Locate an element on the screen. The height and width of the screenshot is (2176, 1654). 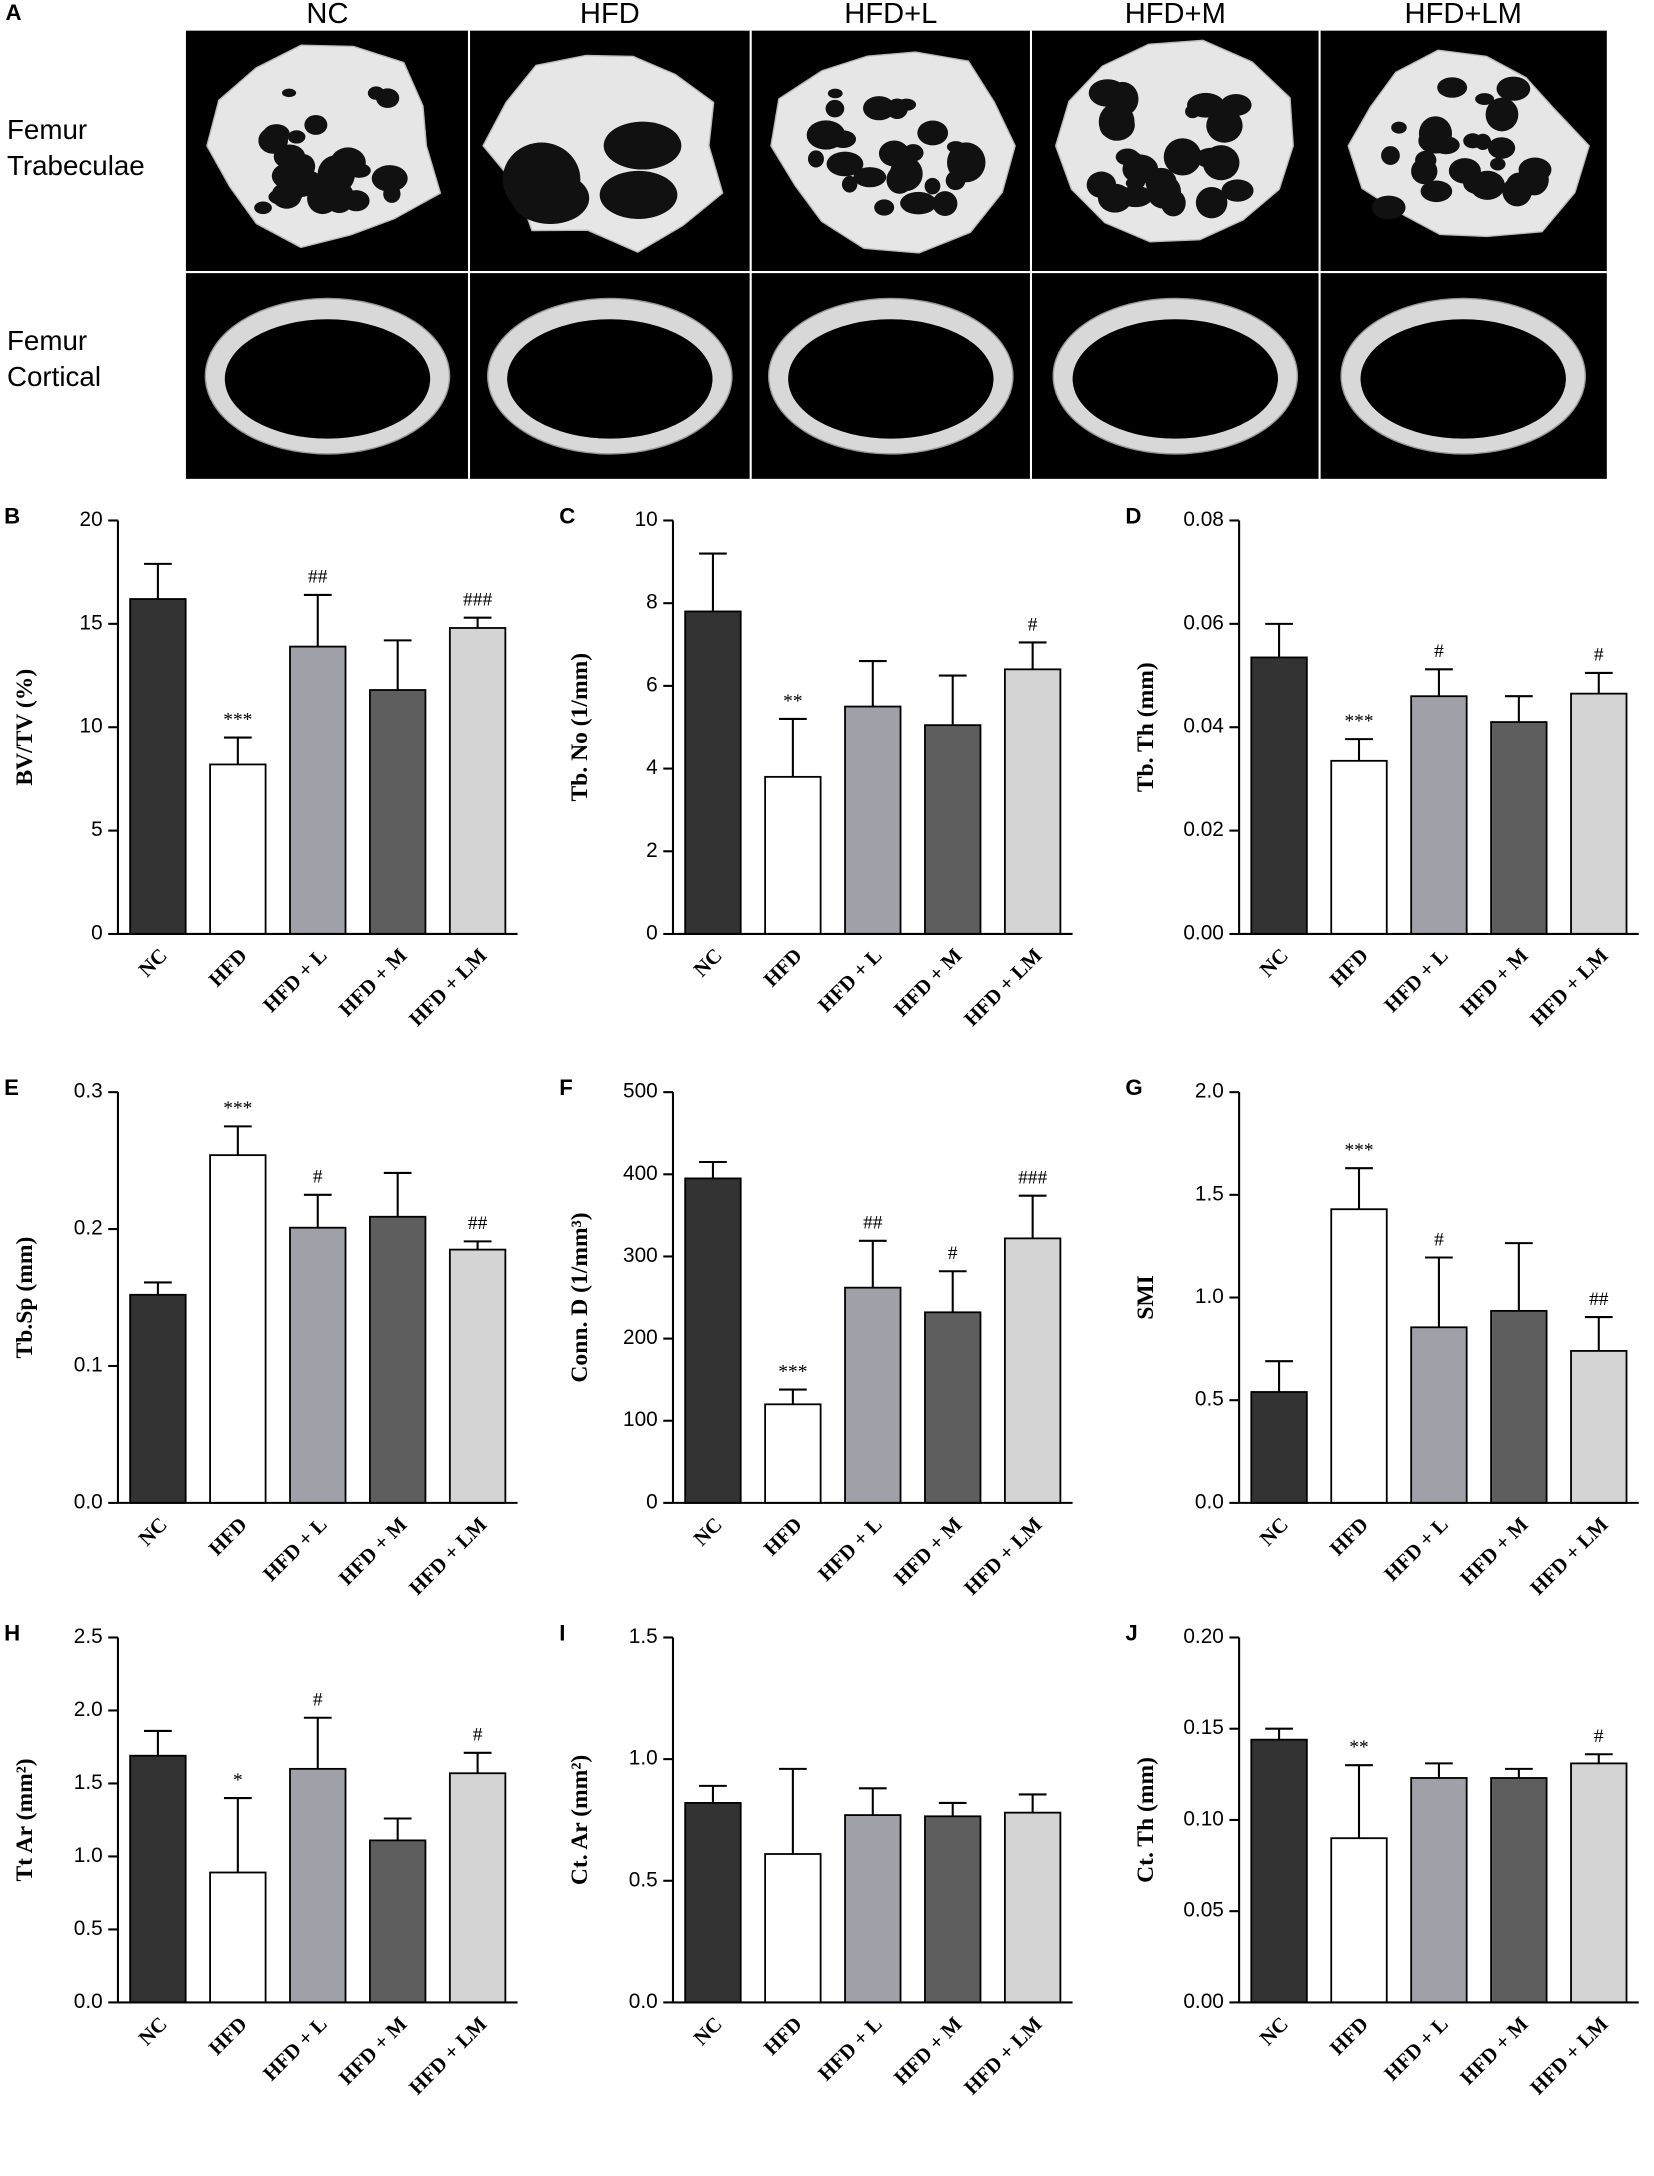
column-header: NC is located at coordinates (327, 15).